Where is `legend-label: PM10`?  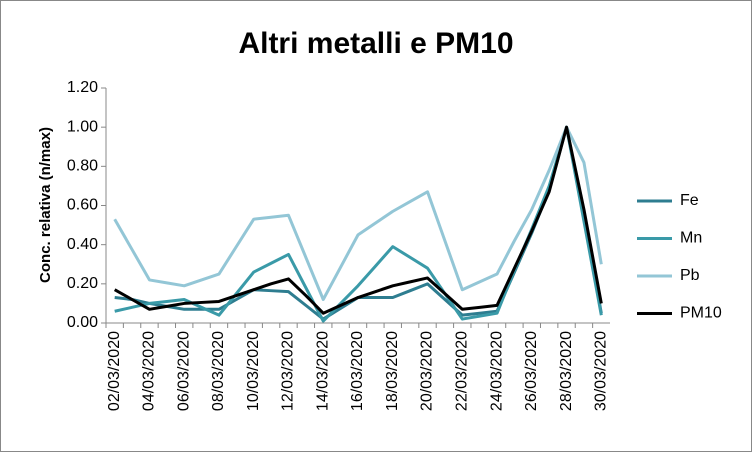 legend-label: PM10 is located at coordinates (701, 313).